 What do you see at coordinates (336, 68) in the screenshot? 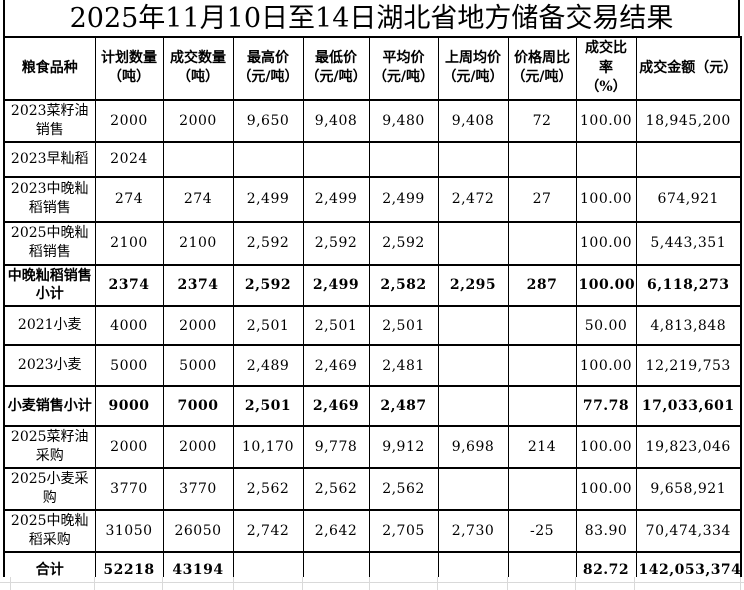
I see `column-header: 最低价 （元/吨）` at bounding box center [336, 68].